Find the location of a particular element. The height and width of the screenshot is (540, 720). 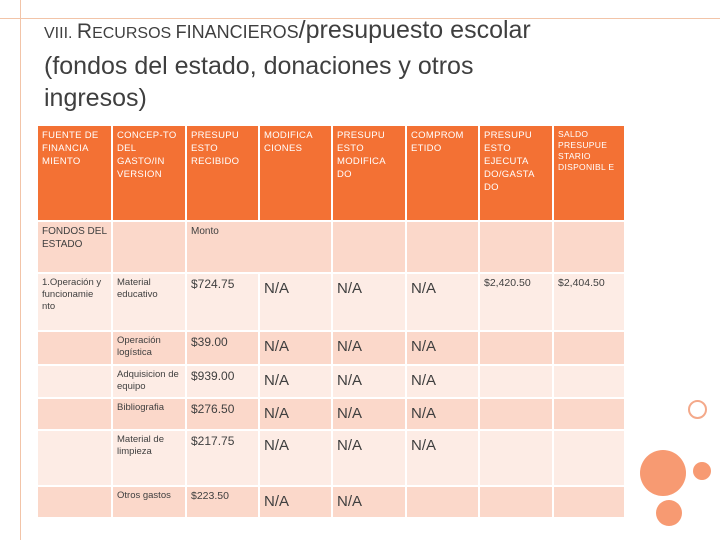

header-modificado: PRESUPU ESTO MODIFICA DO is located at coordinates (369, 173).